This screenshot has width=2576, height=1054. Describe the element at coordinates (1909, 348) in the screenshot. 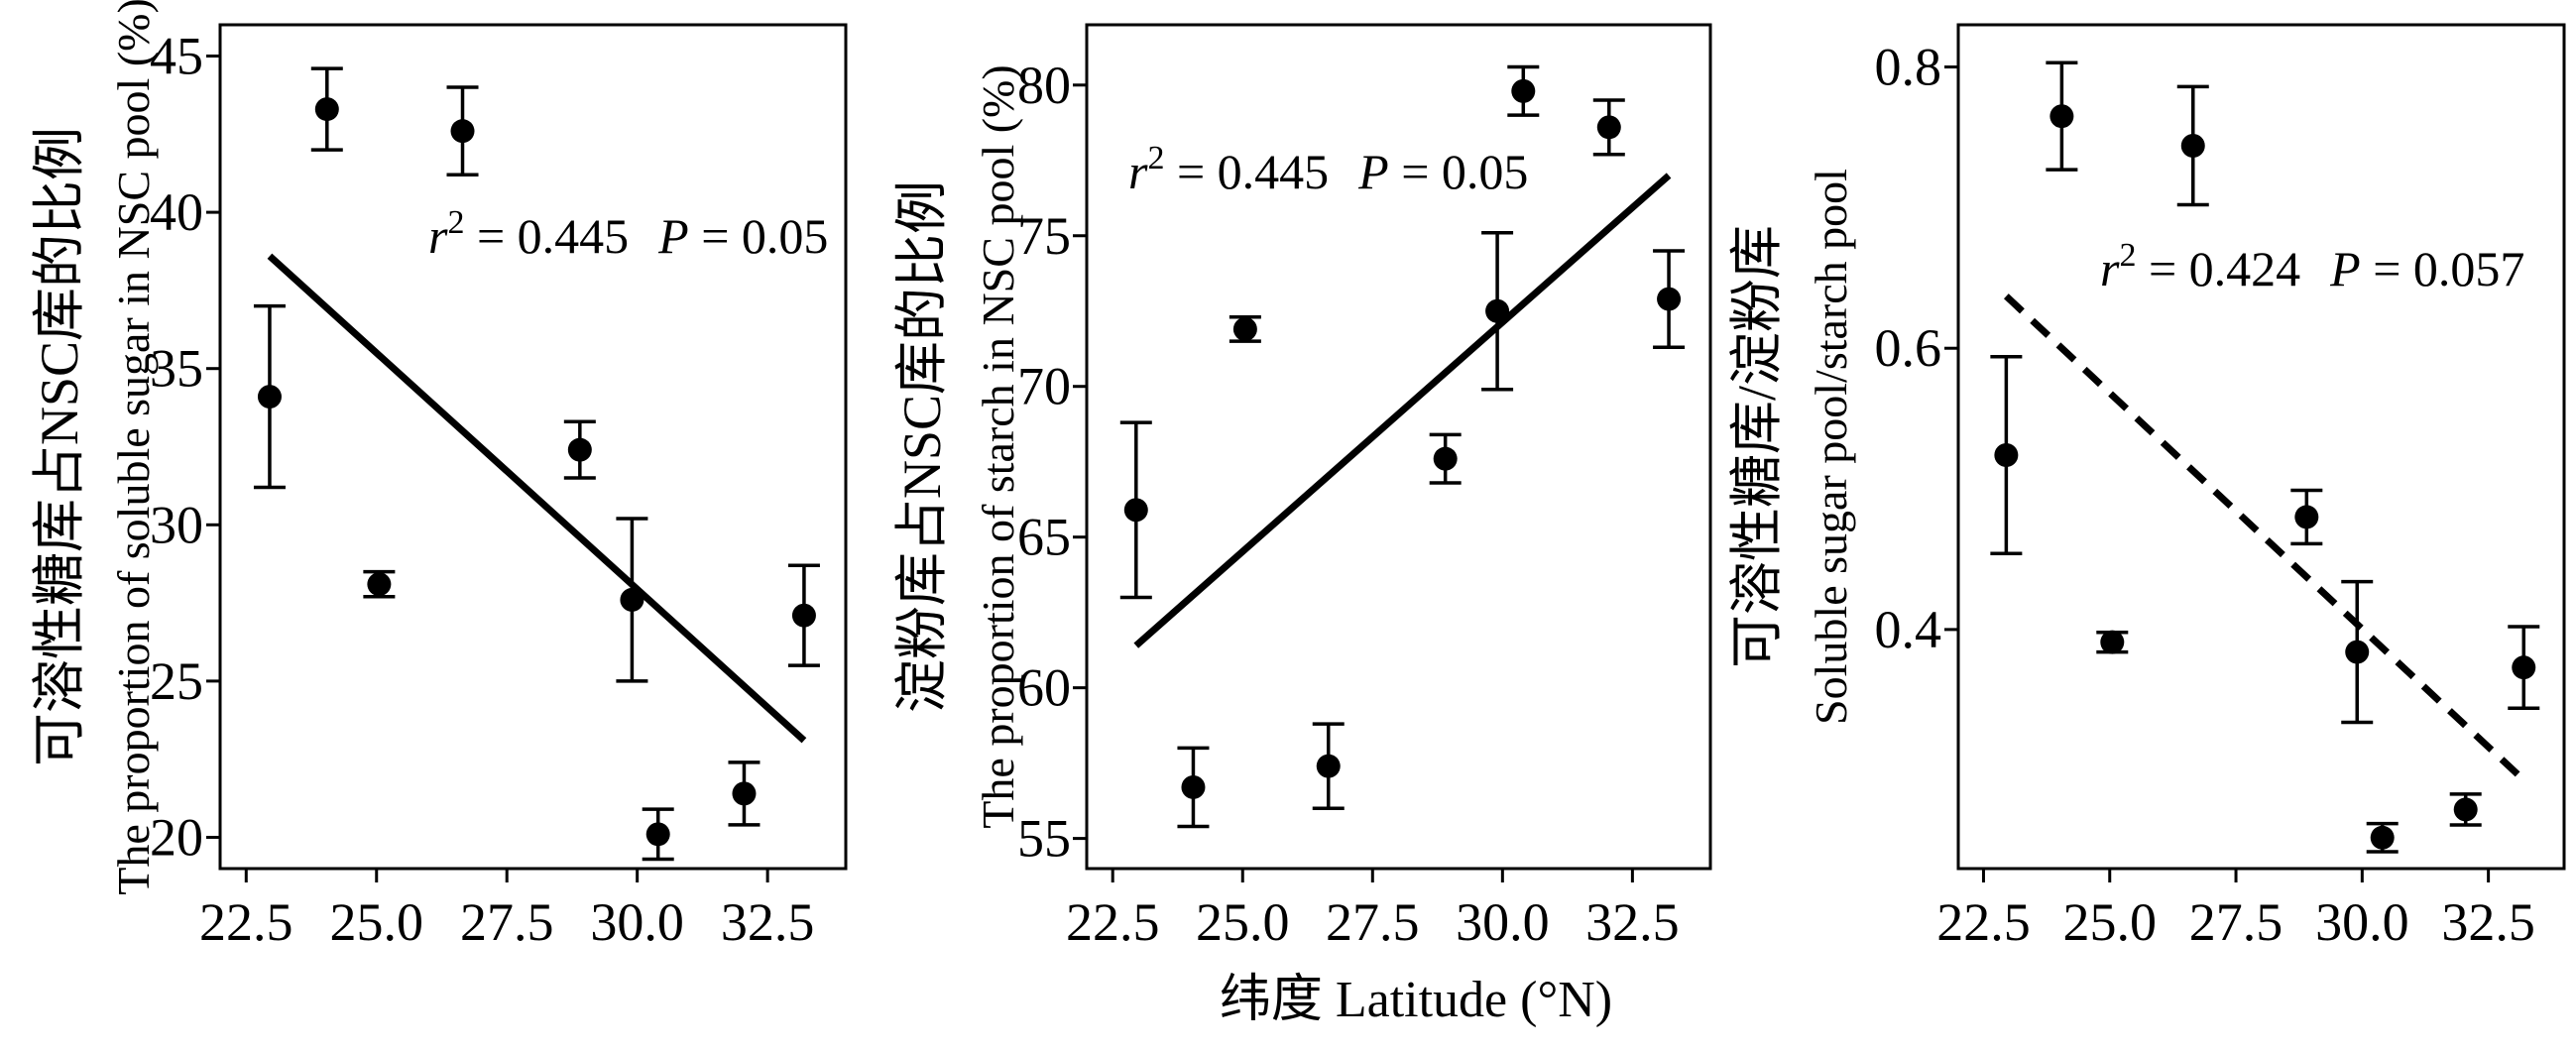

I see `y-tick-label: 0.6` at that location.